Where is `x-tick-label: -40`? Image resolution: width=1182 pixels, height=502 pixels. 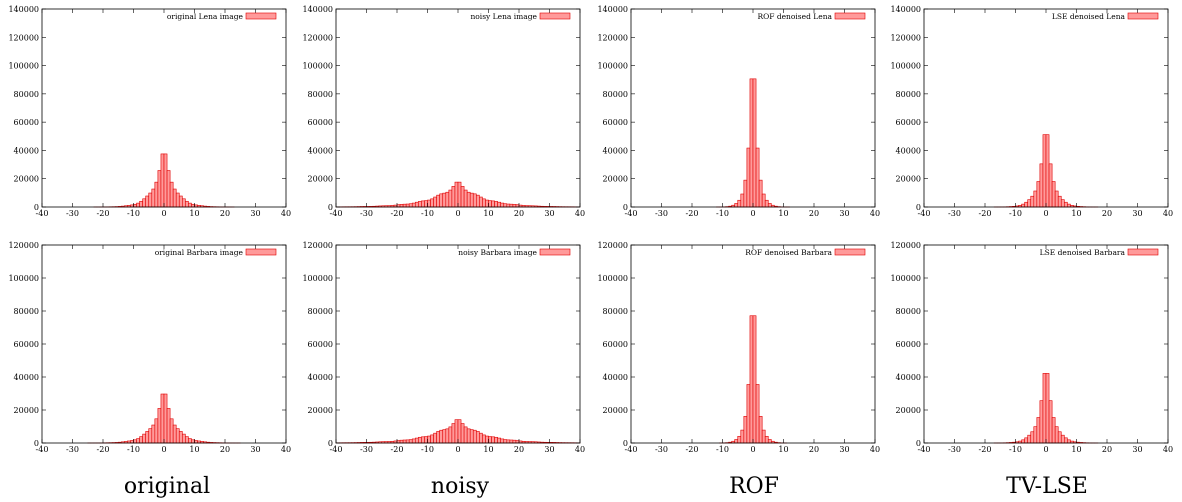
x-tick-label: -40 is located at coordinates (42, 449).